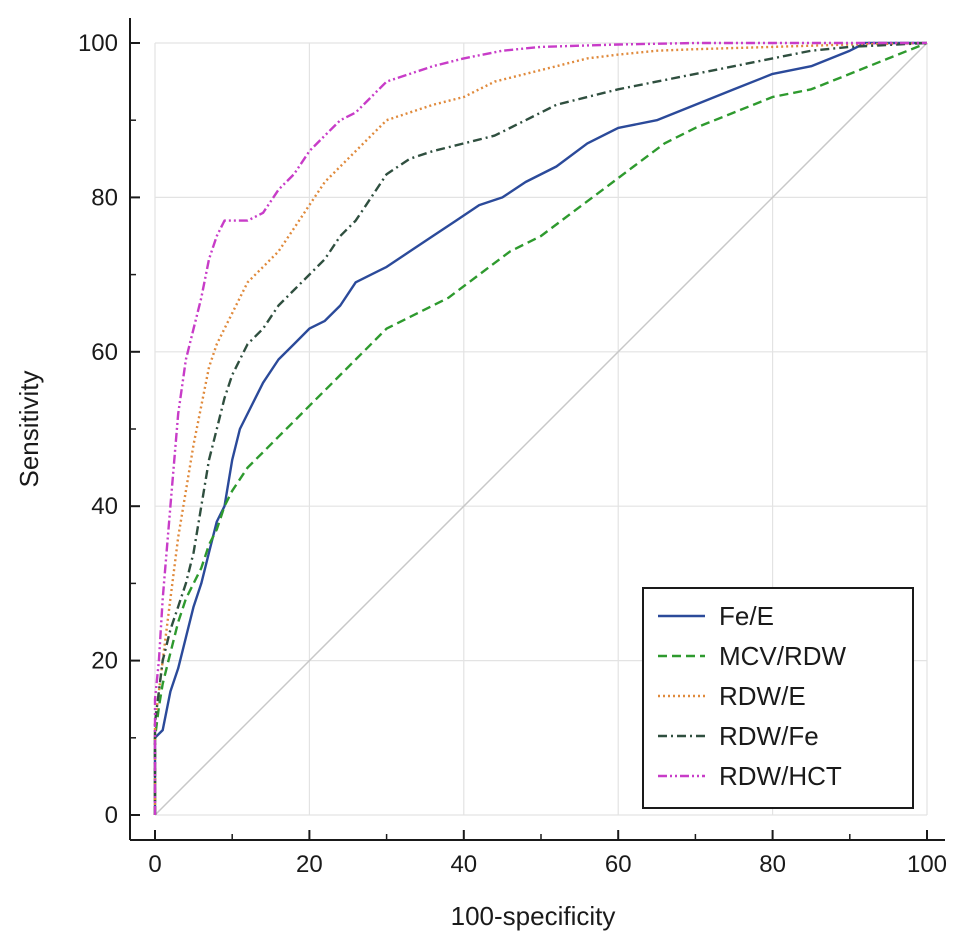 The height and width of the screenshot is (950, 969). What do you see at coordinates (104, 352) in the screenshot?
I see `y-tick-label: 60` at bounding box center [104, 352].